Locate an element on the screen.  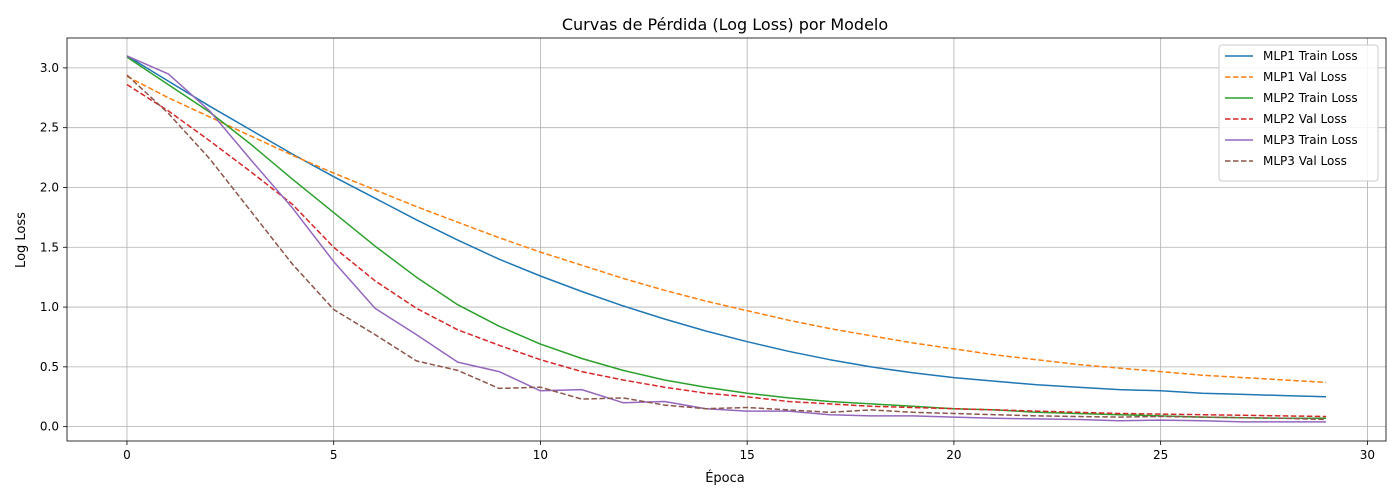
legend-label: MLP3 Val Loss is located at coordinates (1305, 161).